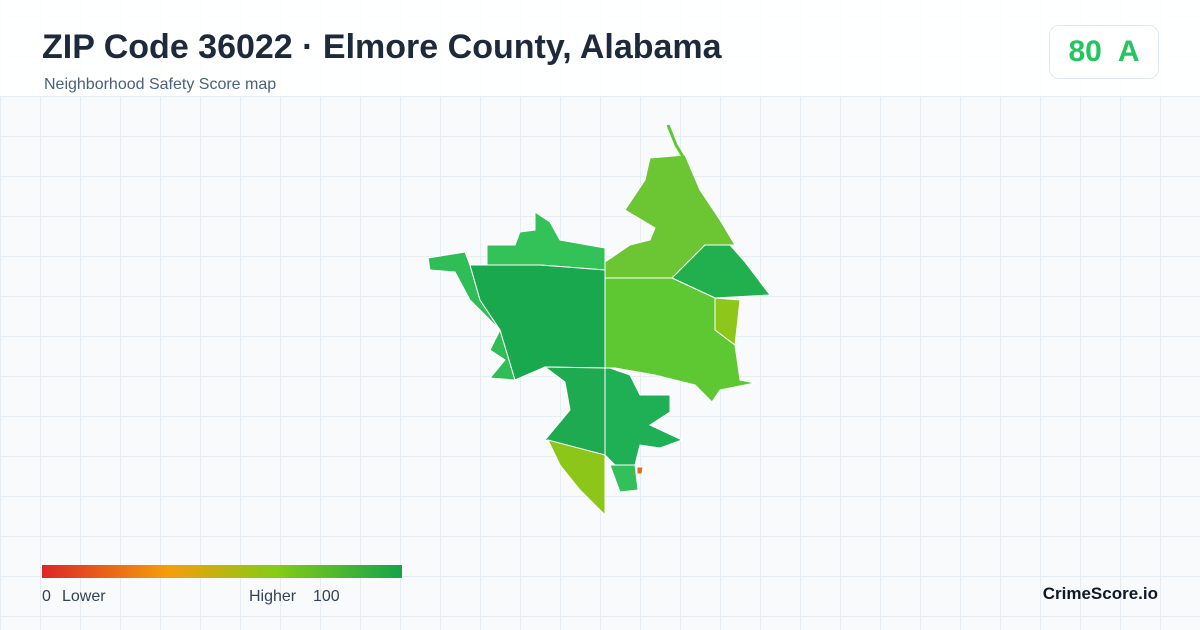 The height and width of the screenshot is (630, 1200). What do you see at coordinates (84, 596) in the screenshot?
I see `legend-min-label: Lower` at bounding box center [84, 596].